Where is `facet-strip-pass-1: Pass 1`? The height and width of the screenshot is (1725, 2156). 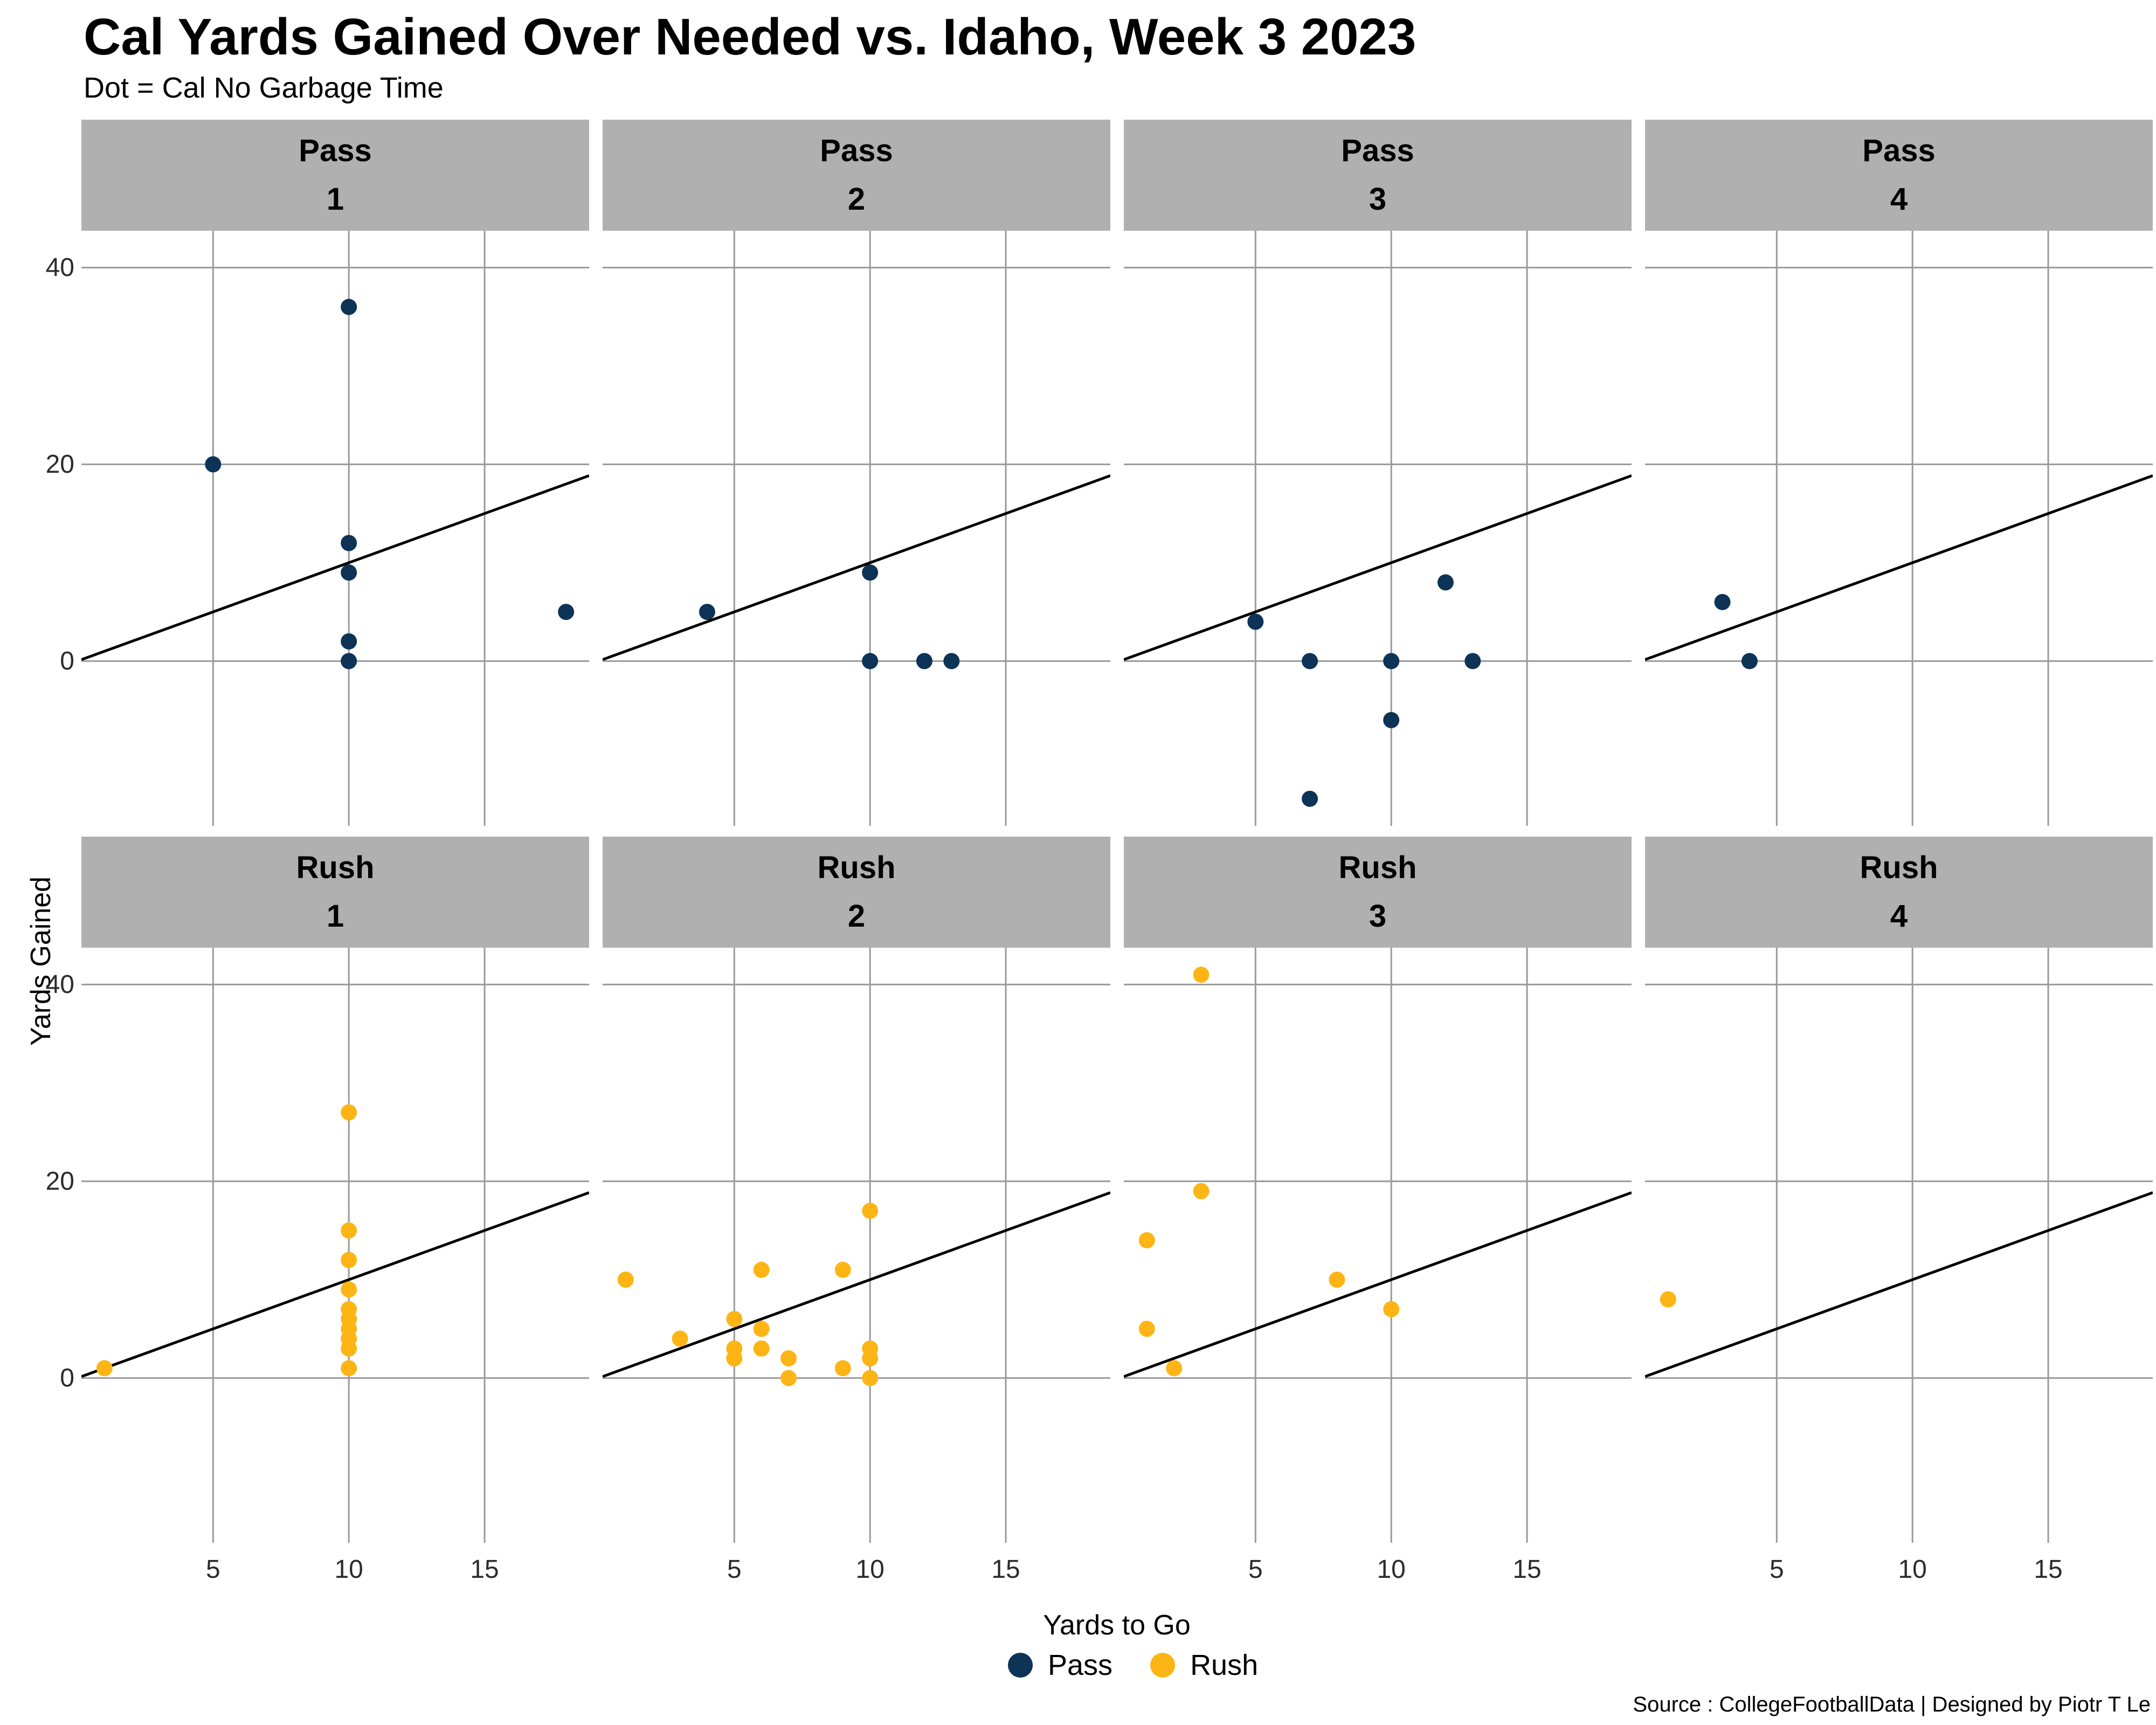
facet-strip-pass-1: Pass 1 is located at coordinates (335, 175).